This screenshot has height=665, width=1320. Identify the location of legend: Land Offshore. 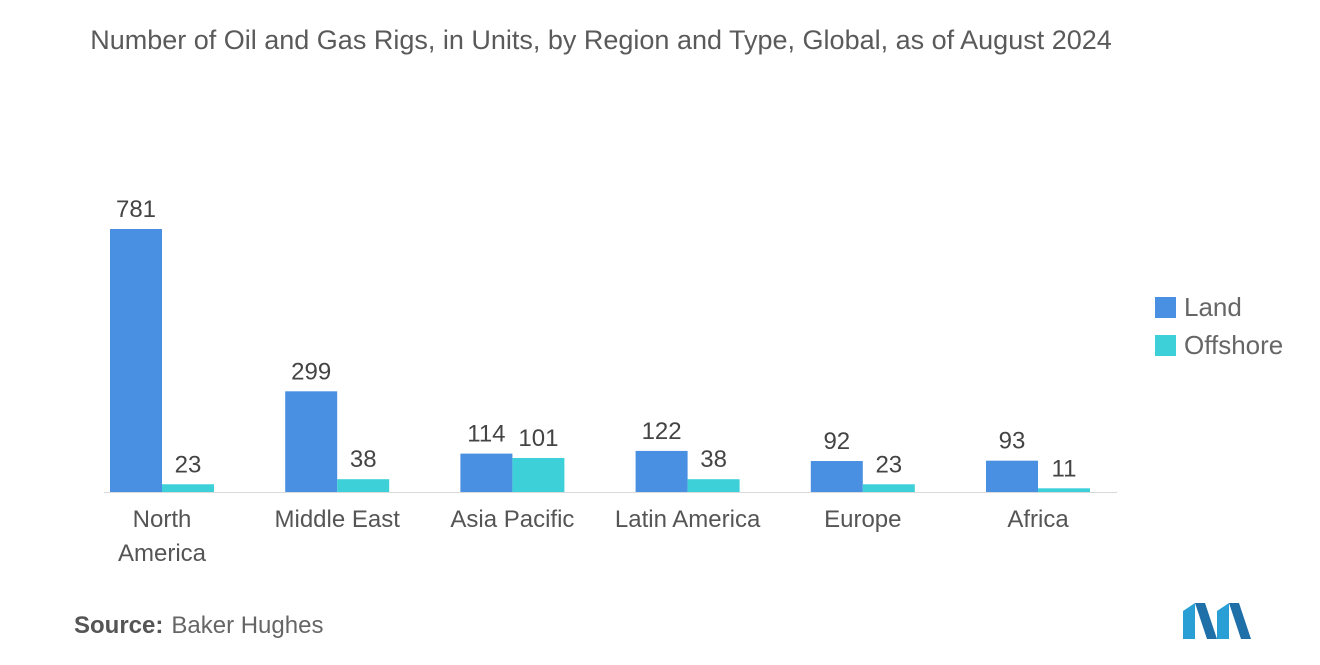
(1219, 326).